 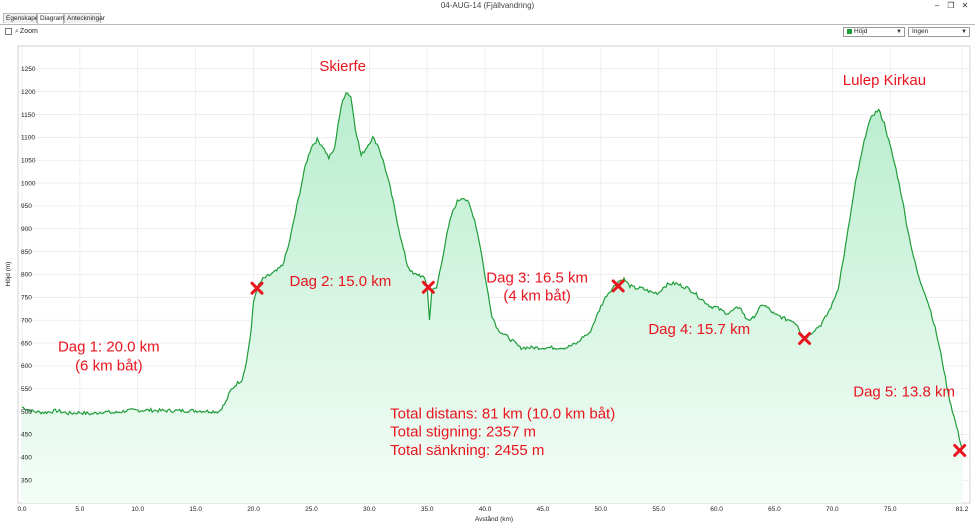 What do you see at coordinates (861, 31) in the screenshot?
I see `series-select-value: Höjd` at bounding box center [861, 31].